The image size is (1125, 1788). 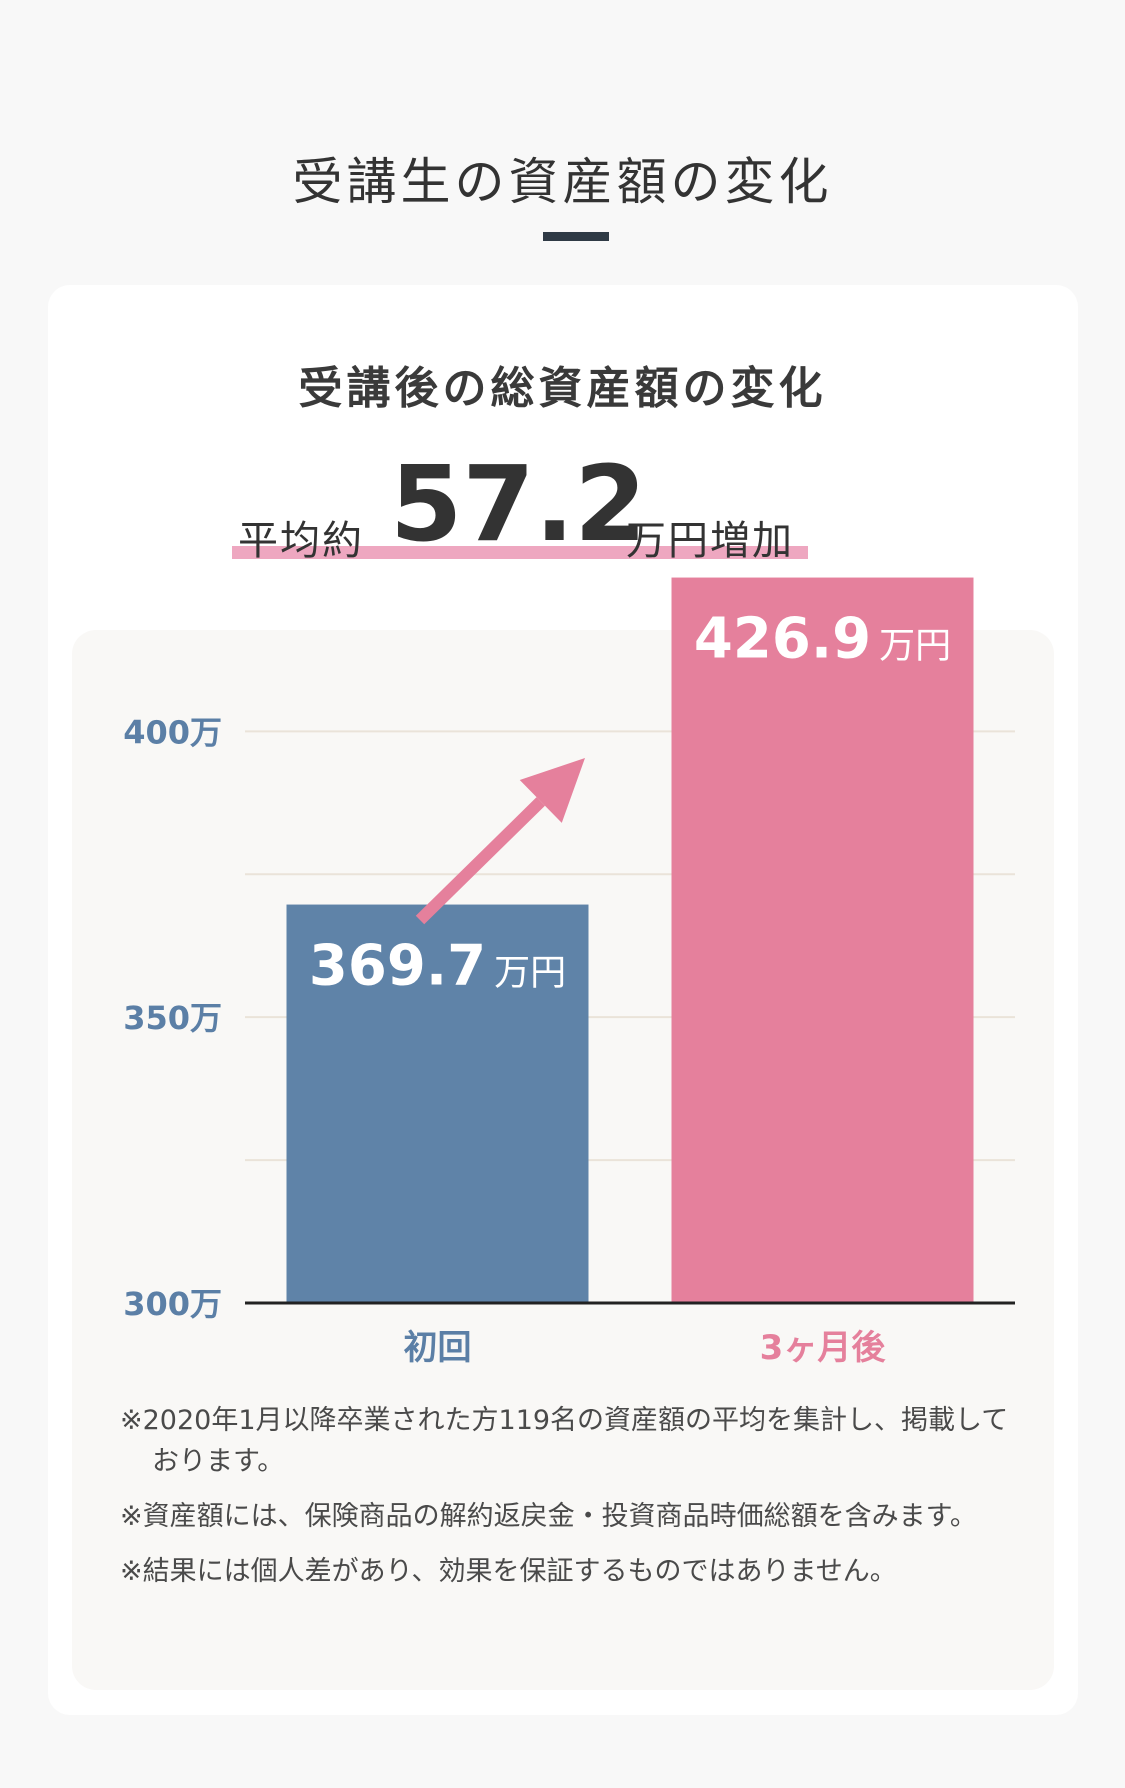 I want to click on data-label: 369.7 万円, so click(x=437, y=966).